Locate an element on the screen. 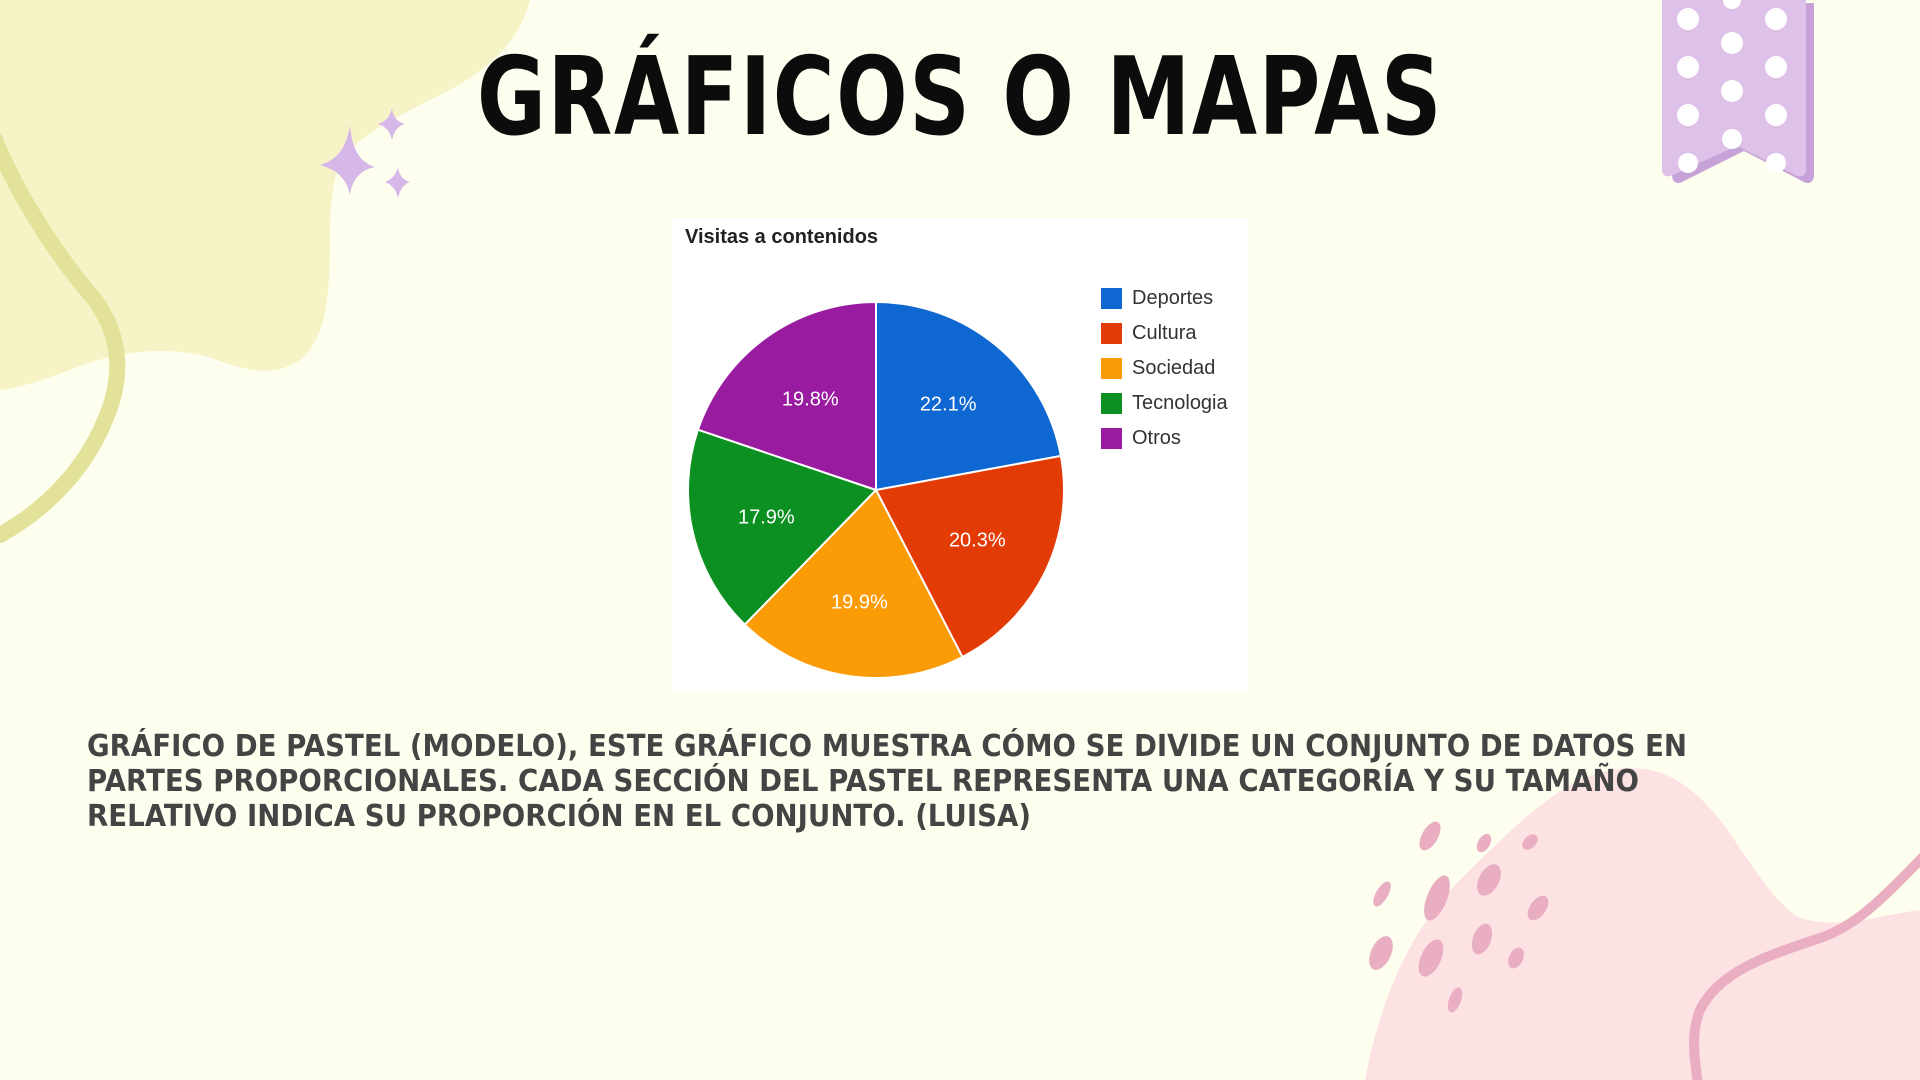 The height and width of the screenshot is (1080, 1920). legend-label: Cultura is located at coordinates (1164, 333).